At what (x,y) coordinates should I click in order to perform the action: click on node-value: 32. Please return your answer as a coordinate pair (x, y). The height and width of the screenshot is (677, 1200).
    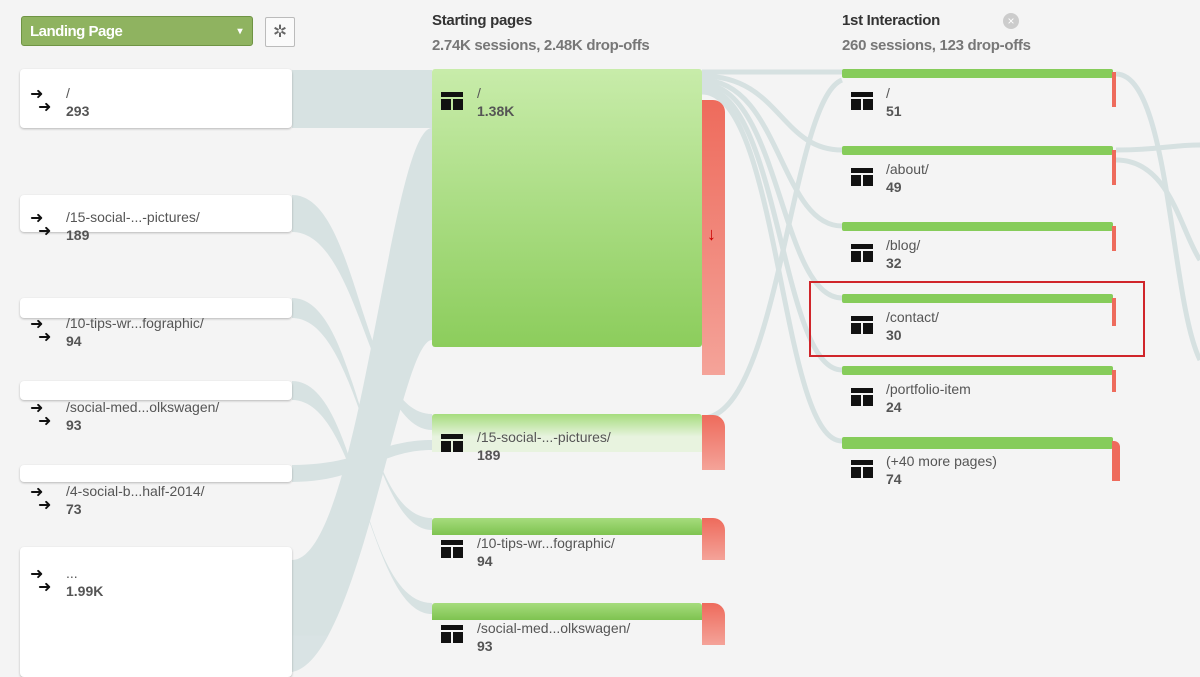
    Looking at the image, I should click on (894, 263).